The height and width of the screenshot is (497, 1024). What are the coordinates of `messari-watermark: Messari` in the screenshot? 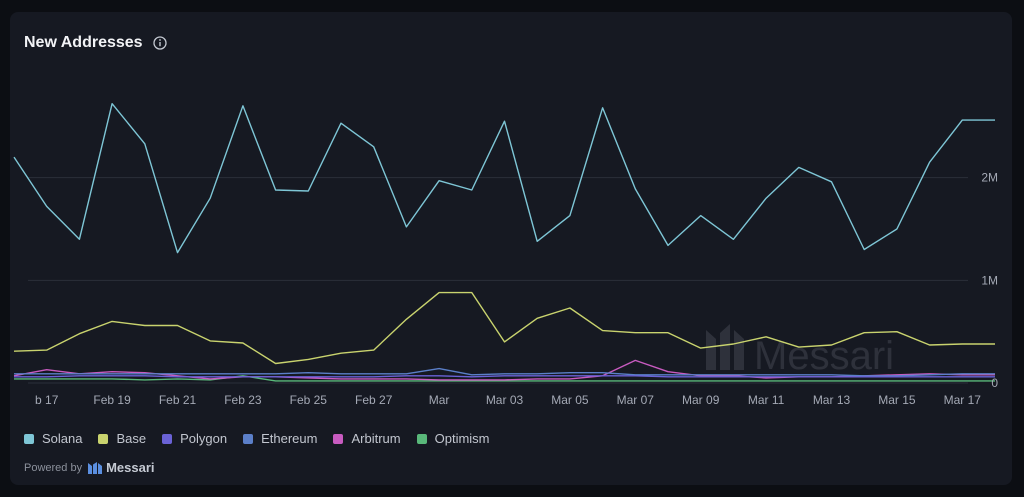 It's located at (800, 351).